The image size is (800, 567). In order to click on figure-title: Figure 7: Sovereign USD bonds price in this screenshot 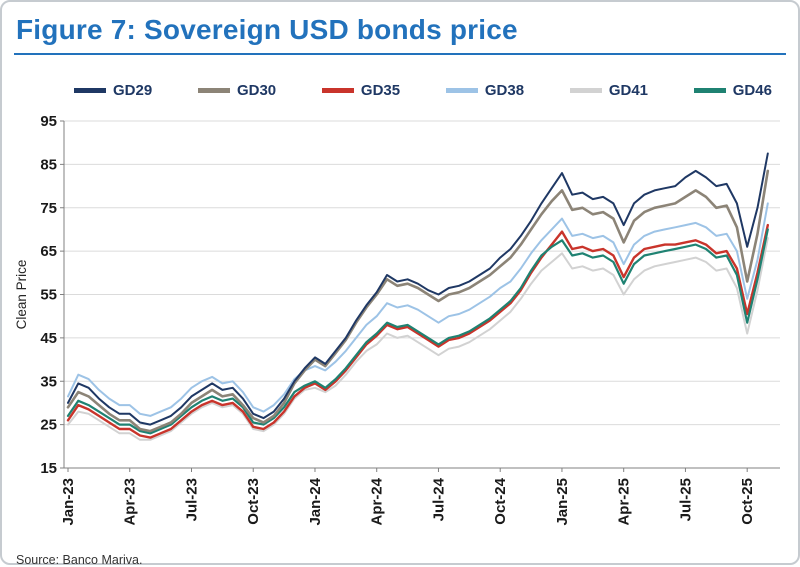, I will do `click(267, 29)`.